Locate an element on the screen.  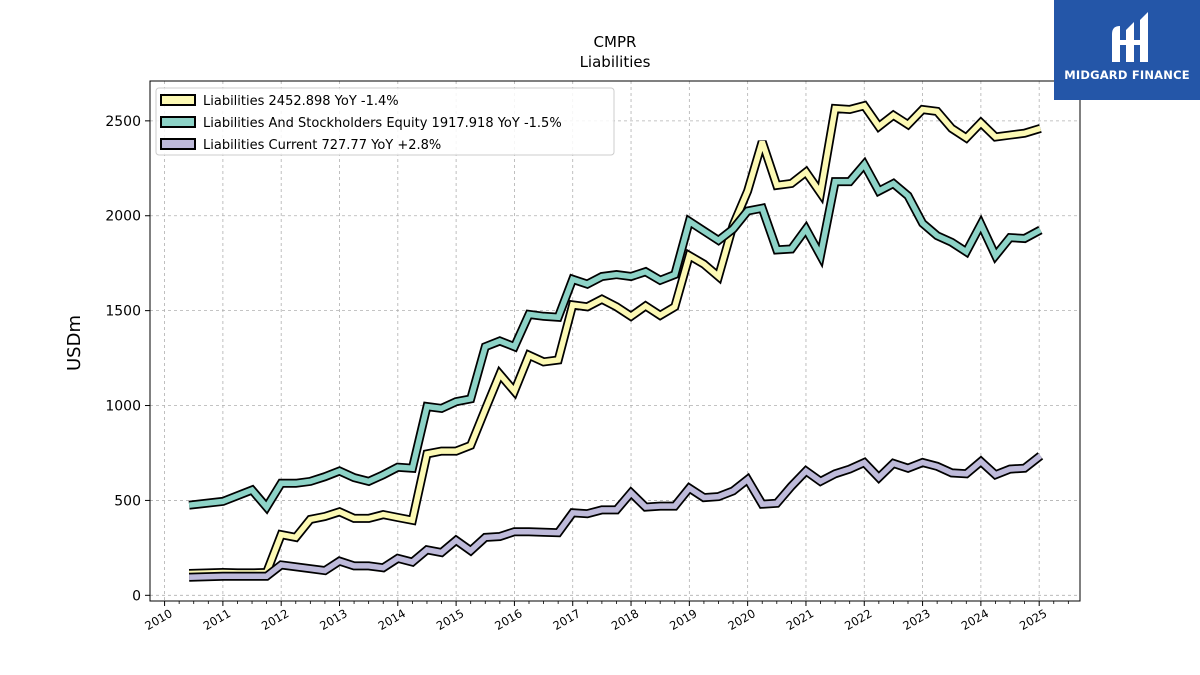
y-axis-label: USDm is located at coordinates (74, 343).